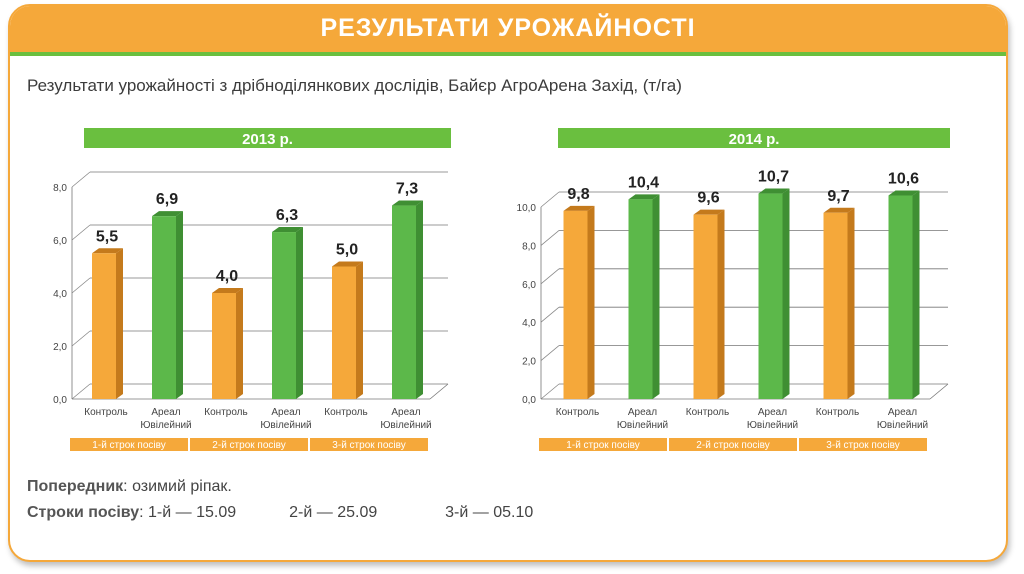 The width and height of the screenshot is (1024, 574). What do you see at coordinates (407, 189) in the screenshot?
I see `data-label: 7,3` at bounding box center [407, 189].